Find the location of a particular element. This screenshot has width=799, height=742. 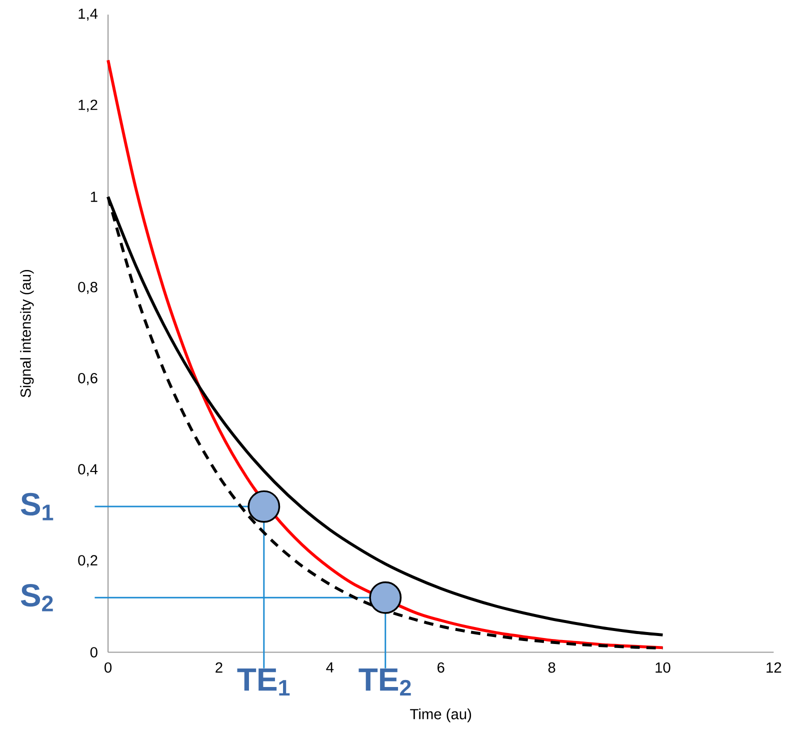

y-tick-label: 0 is located at coordinates (94, 652).